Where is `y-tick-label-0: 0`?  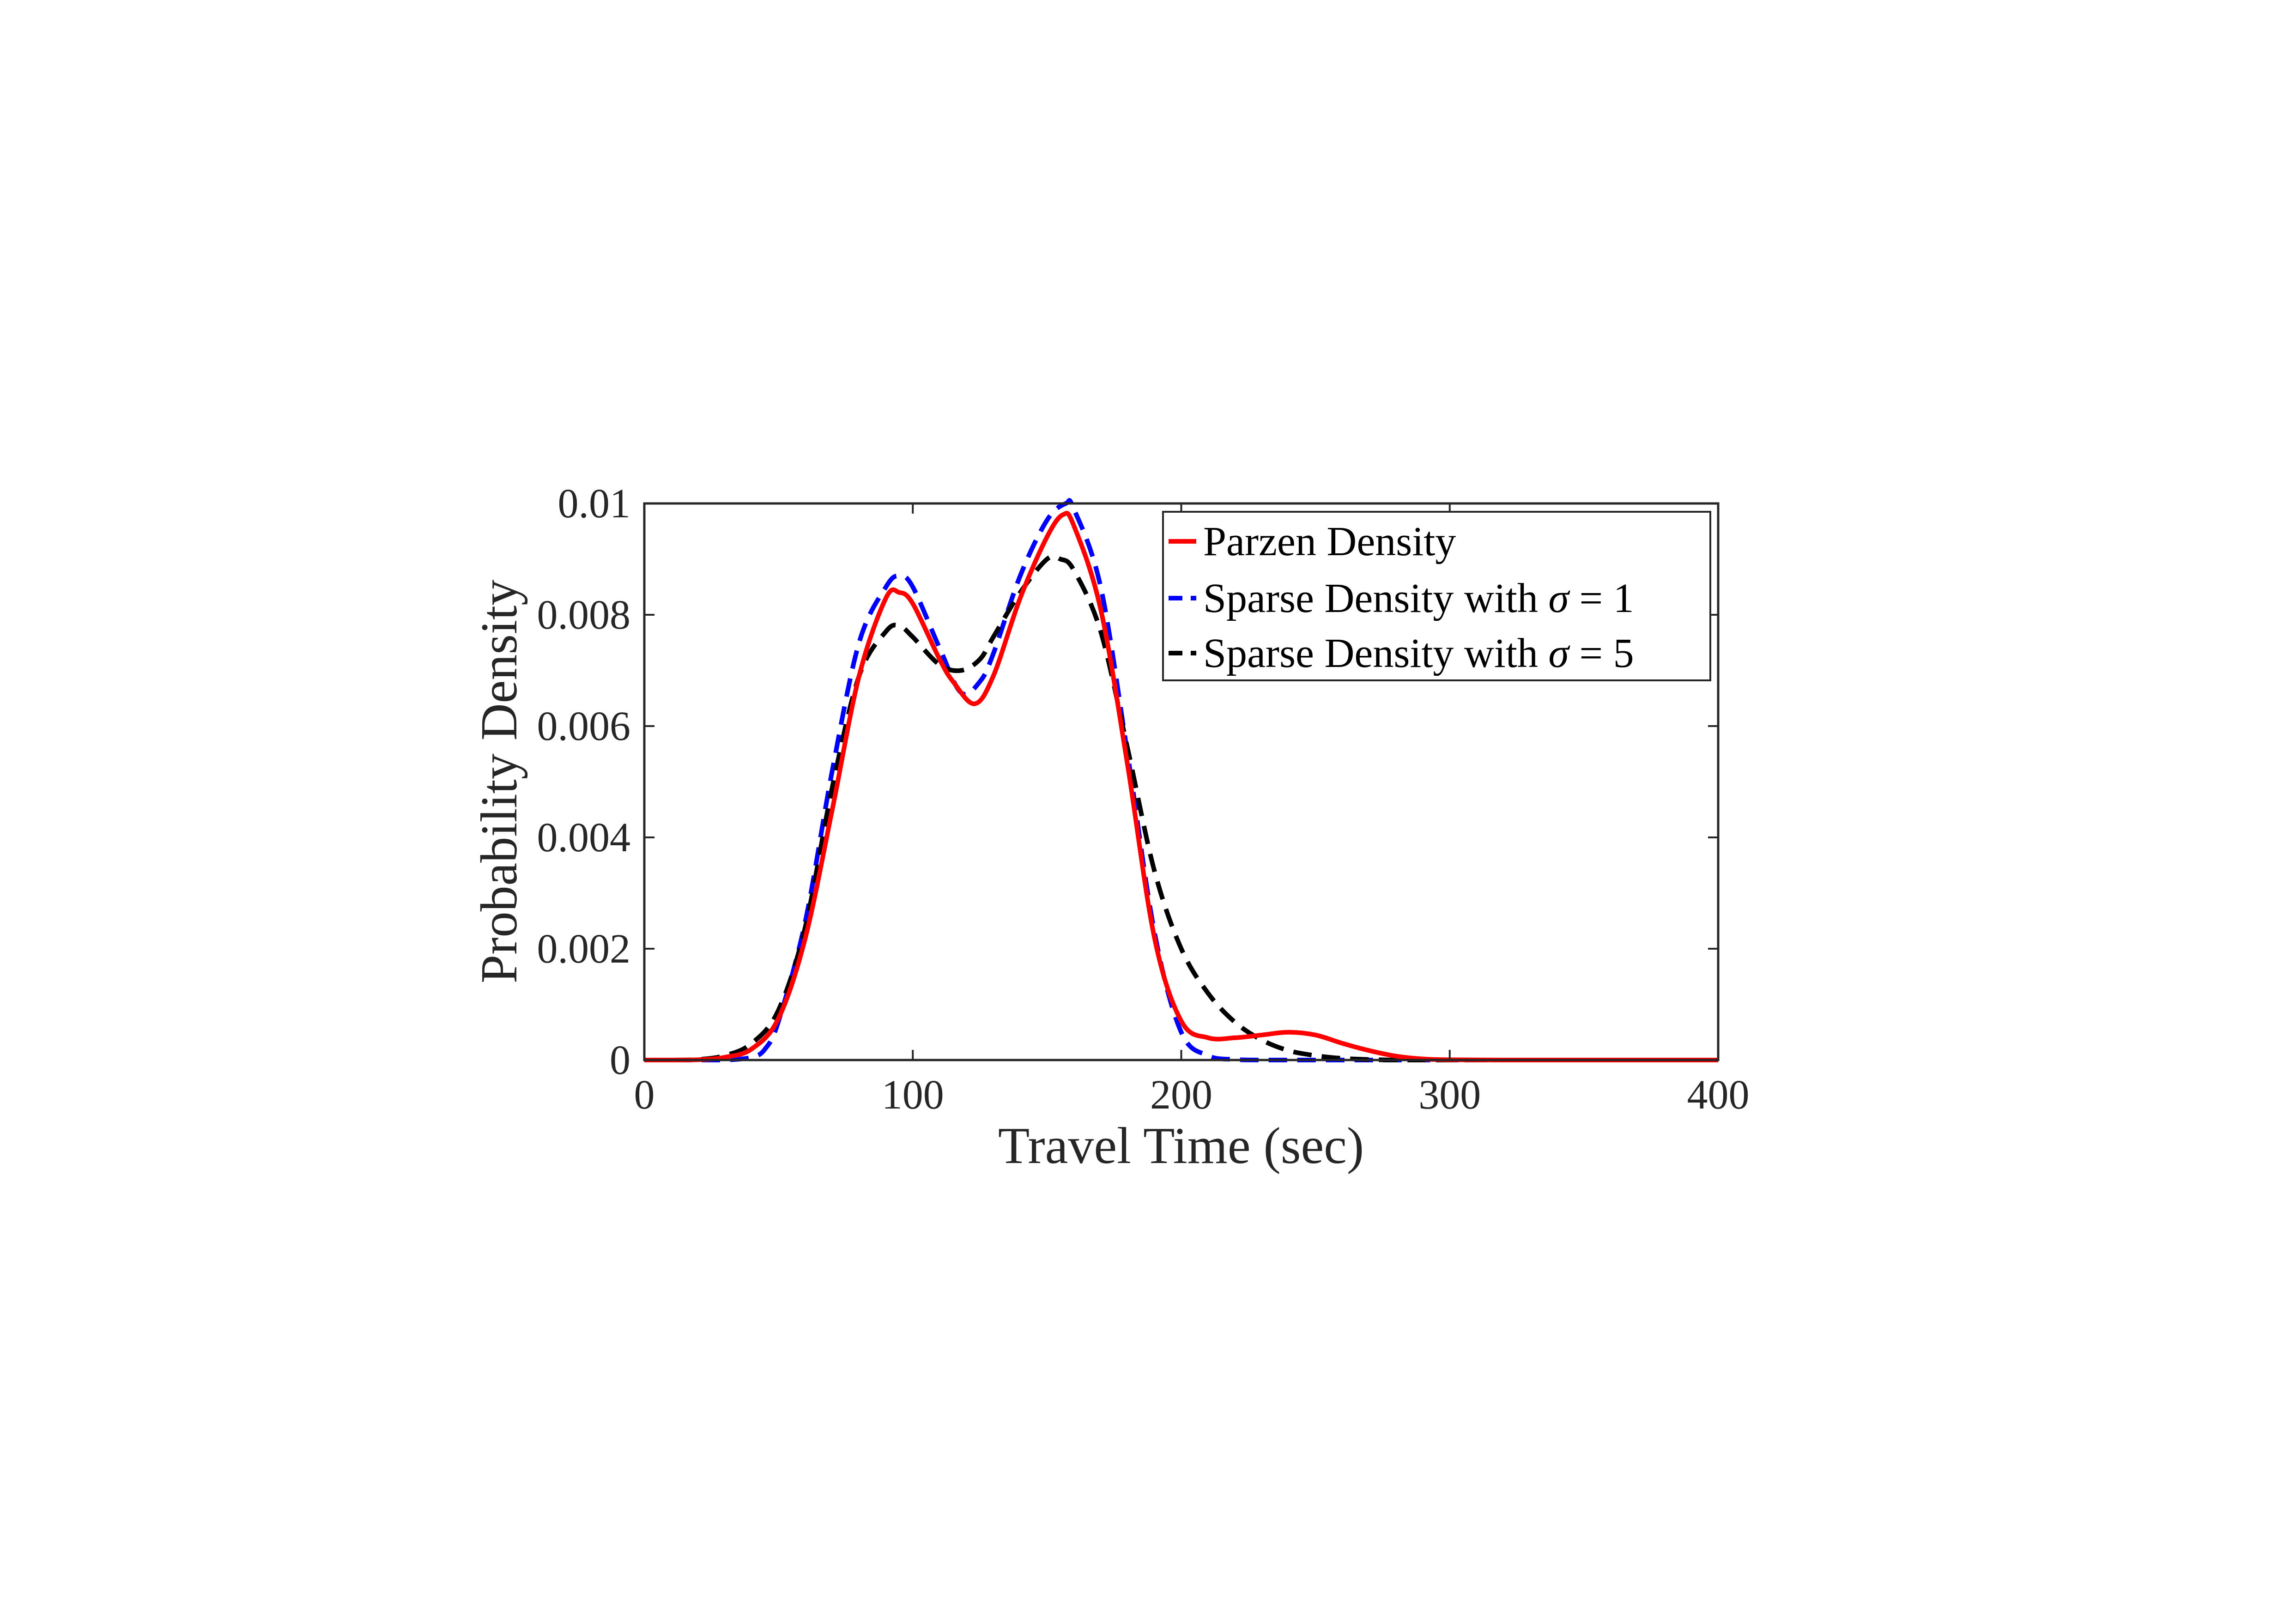
y-tick-label-0: 0 is located at coordinates (620, 1060).